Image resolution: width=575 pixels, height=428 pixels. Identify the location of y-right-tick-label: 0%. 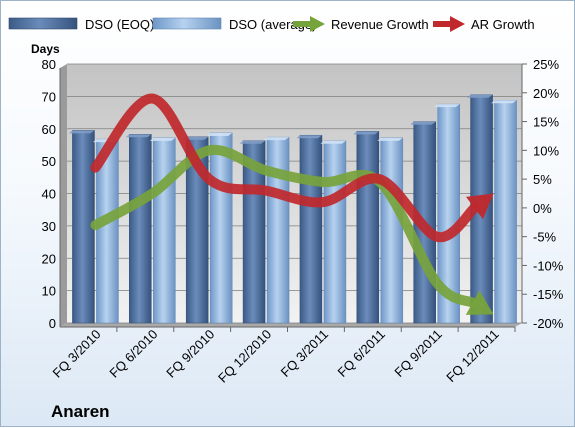
(542, 208).